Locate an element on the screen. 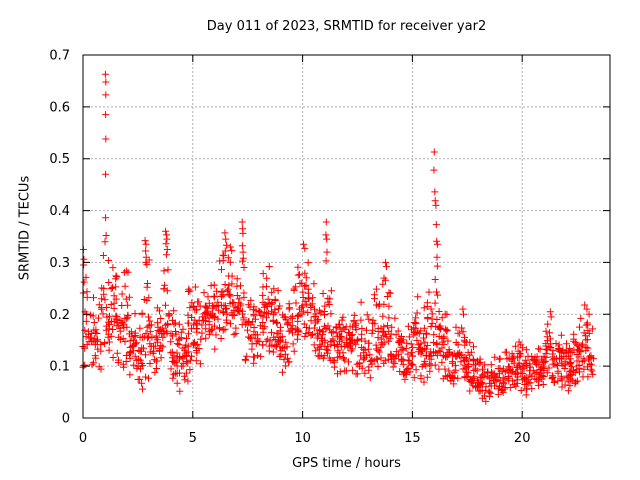  x-tick-label: 0 is located at coordinates (83, 438).